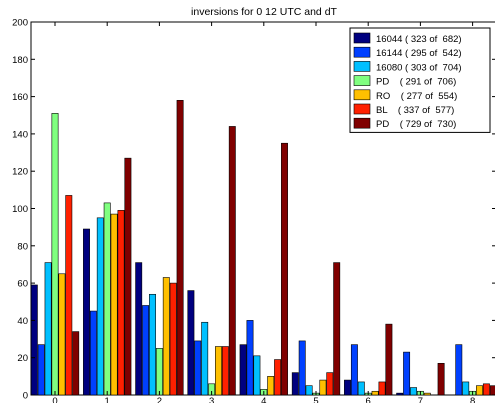 The width and height of the screenshot is (495, 403). Describe the element at coordinates (416, 124) in the screenshot. I see `legend-label: PD ( 729 of 730)` at that location.